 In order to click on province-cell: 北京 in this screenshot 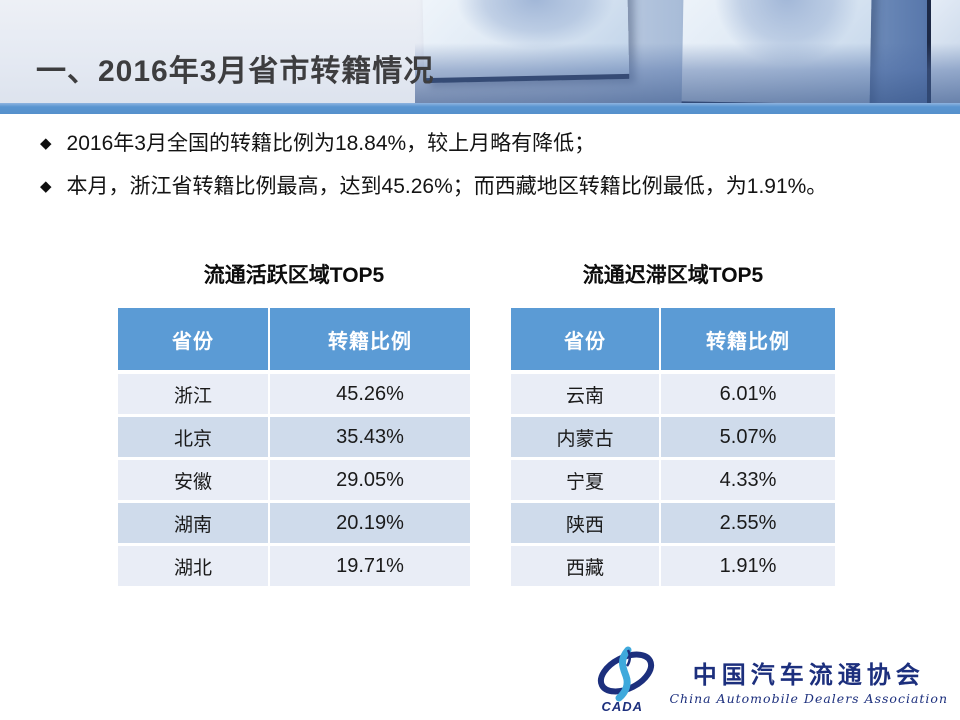, I will do `click(193, 437)`.